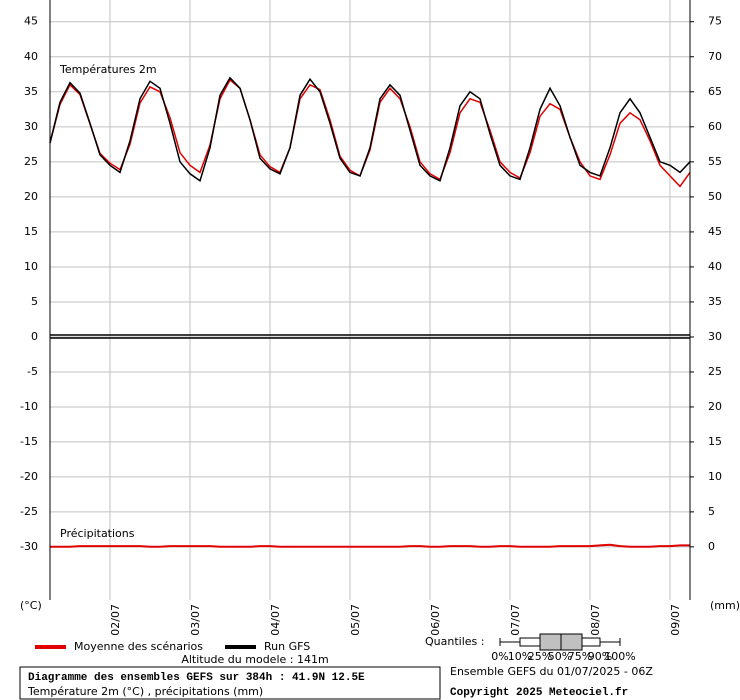 The width and height of the screenshot is (740, 700). Describe the element at coordinates (32, 371) in the screenshot. I see `y-tick-label: -5` at that location.